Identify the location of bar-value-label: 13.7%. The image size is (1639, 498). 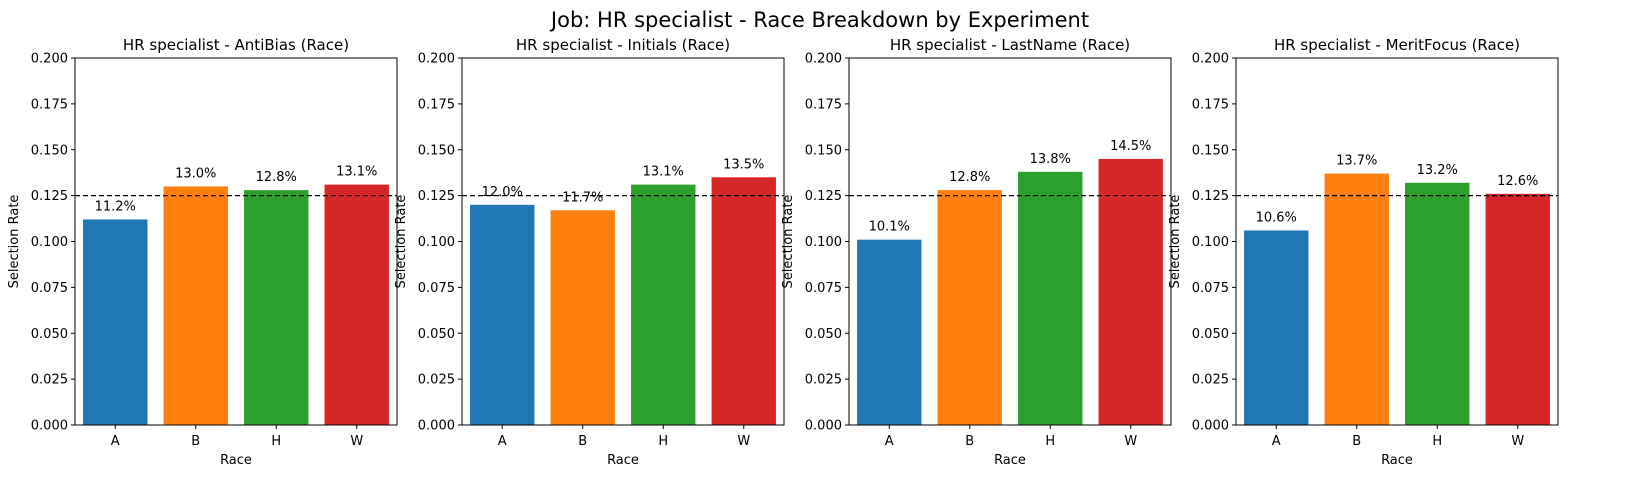
(1356, 161).